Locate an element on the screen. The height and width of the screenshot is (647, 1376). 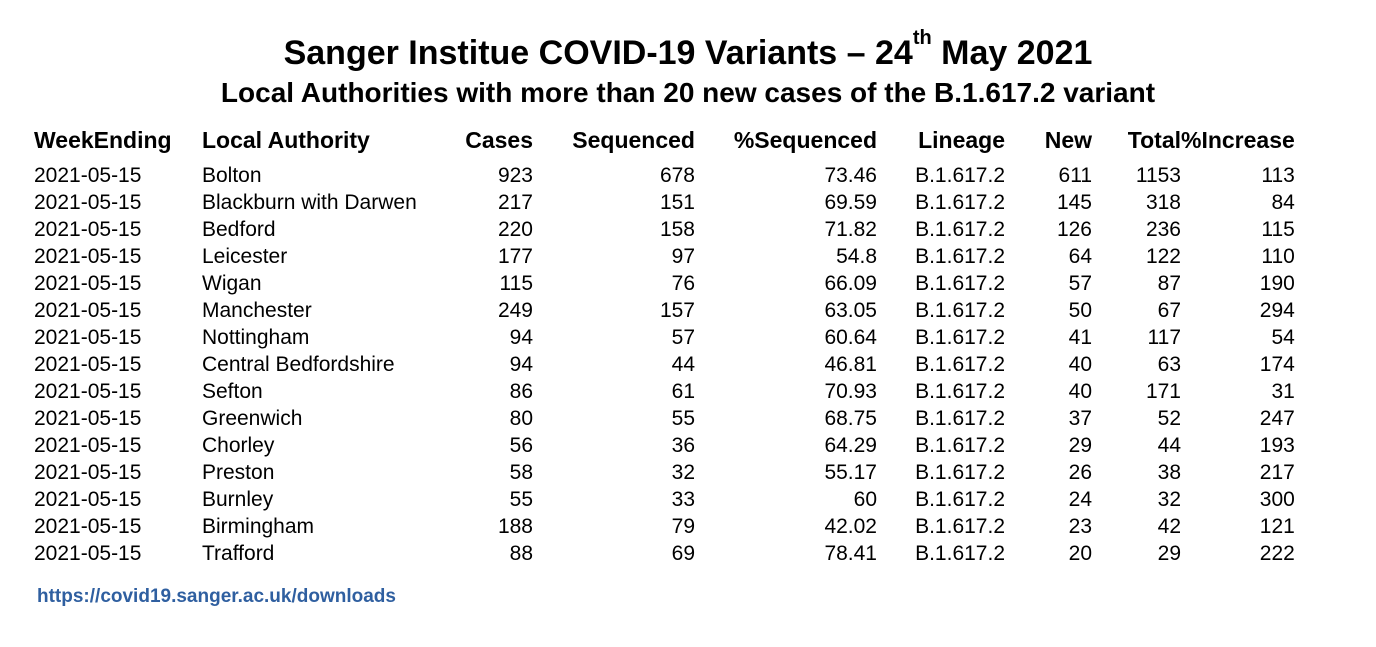
cell-pct-increase: 222 is located at coordinates (1277, 553).